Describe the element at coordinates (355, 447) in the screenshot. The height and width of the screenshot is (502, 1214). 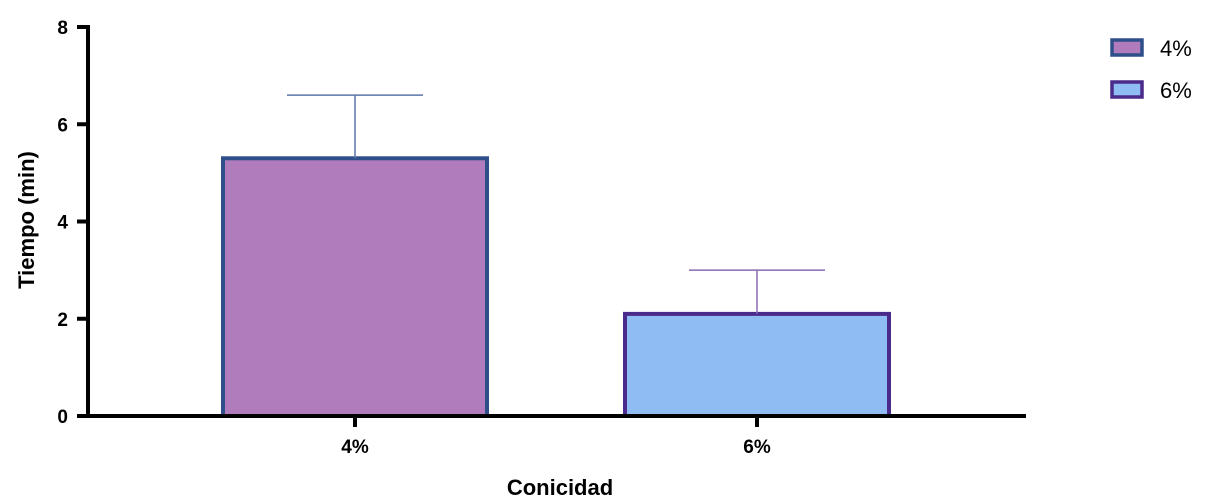
I see `x-tick-label: 4%` at that location.